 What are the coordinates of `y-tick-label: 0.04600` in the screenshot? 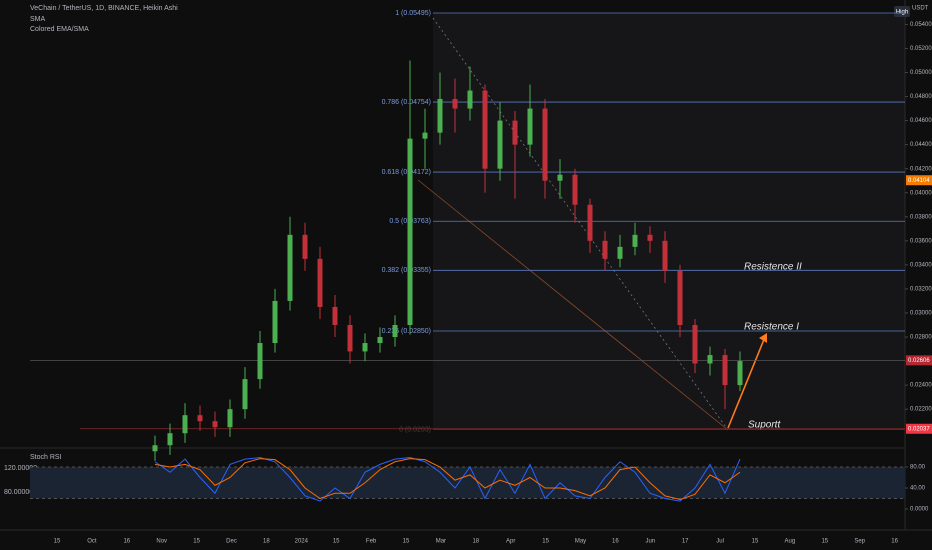 It's located at (921, 121).